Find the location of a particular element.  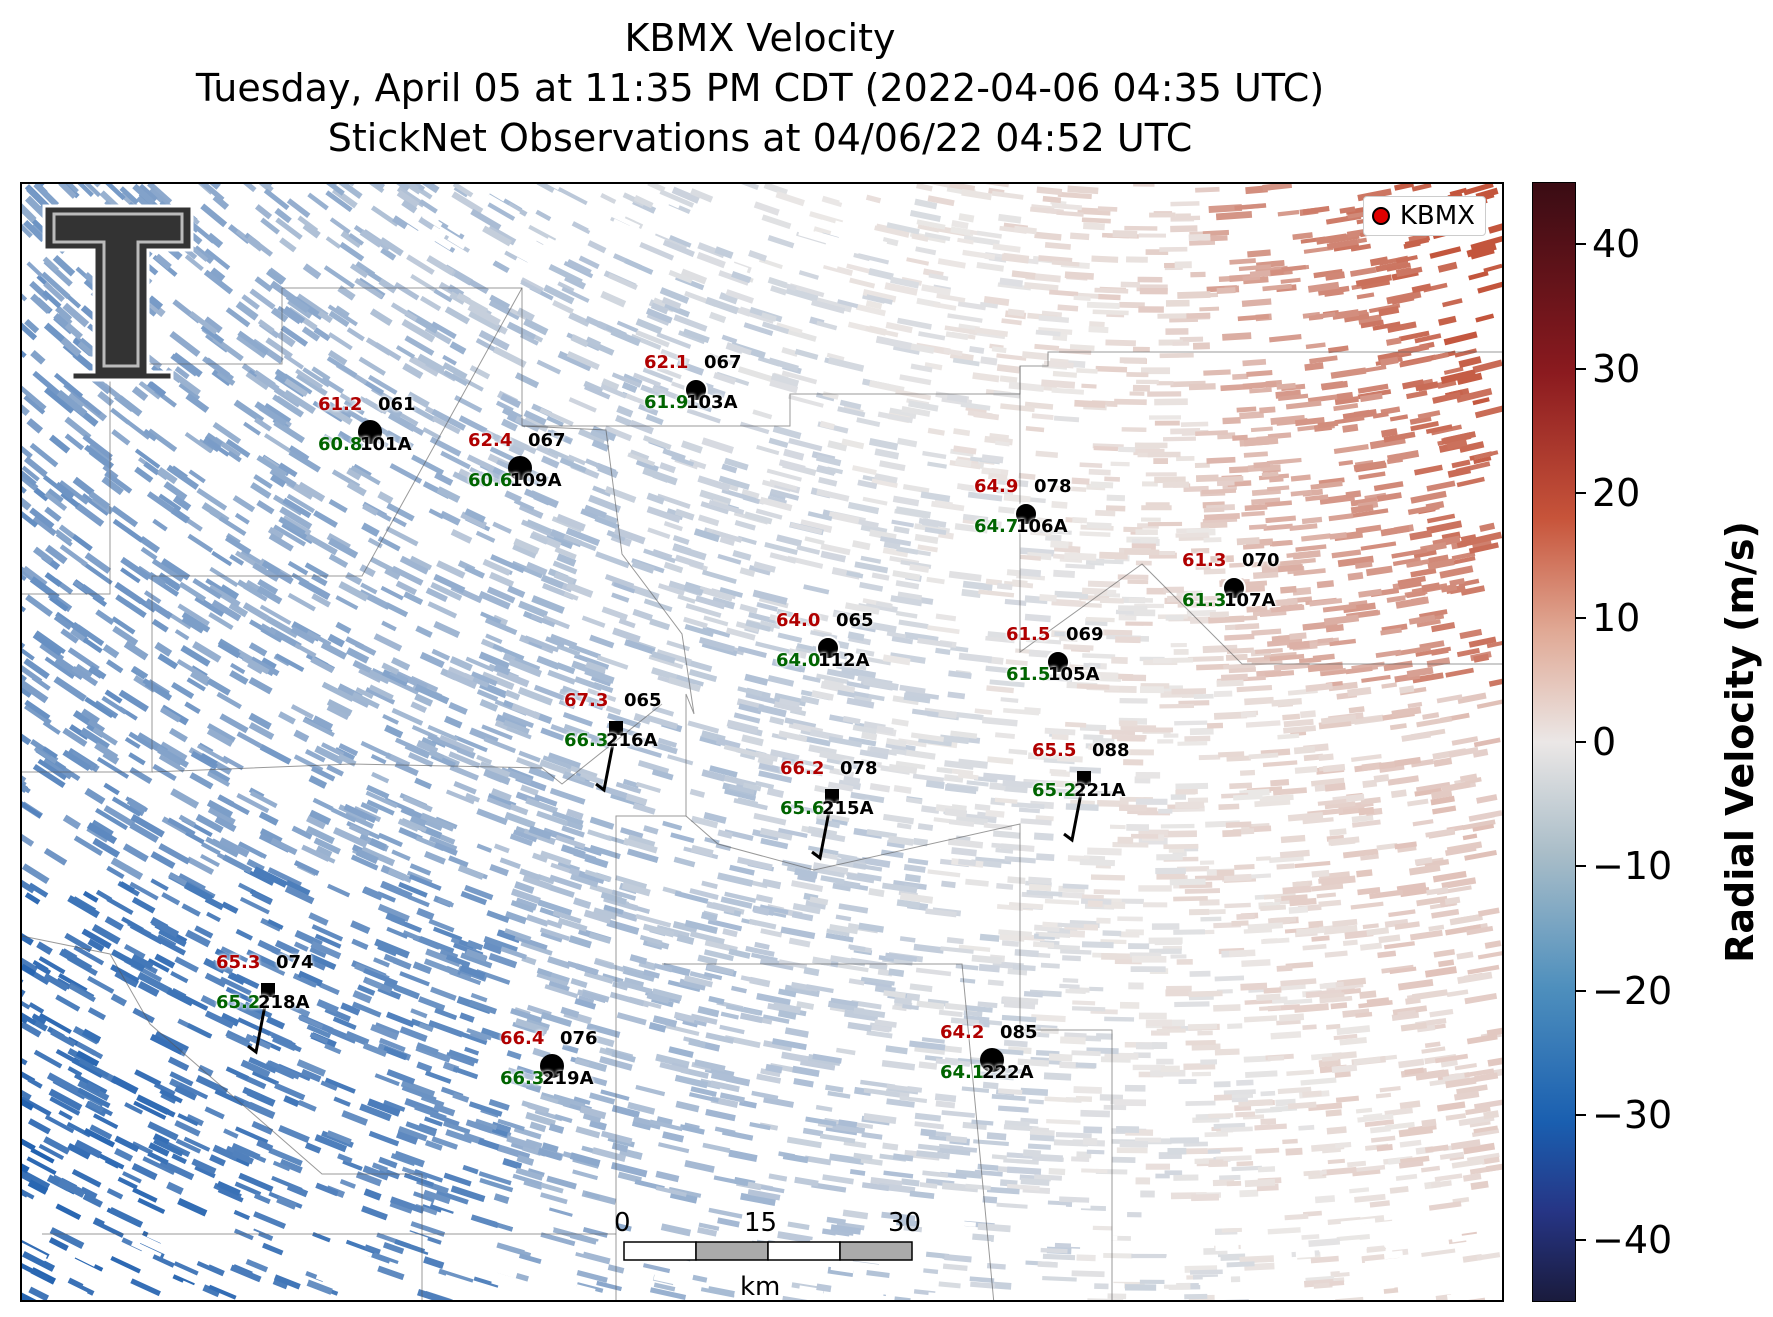

station-dewpoint: 64.0 is located at coordinates (798, 660).